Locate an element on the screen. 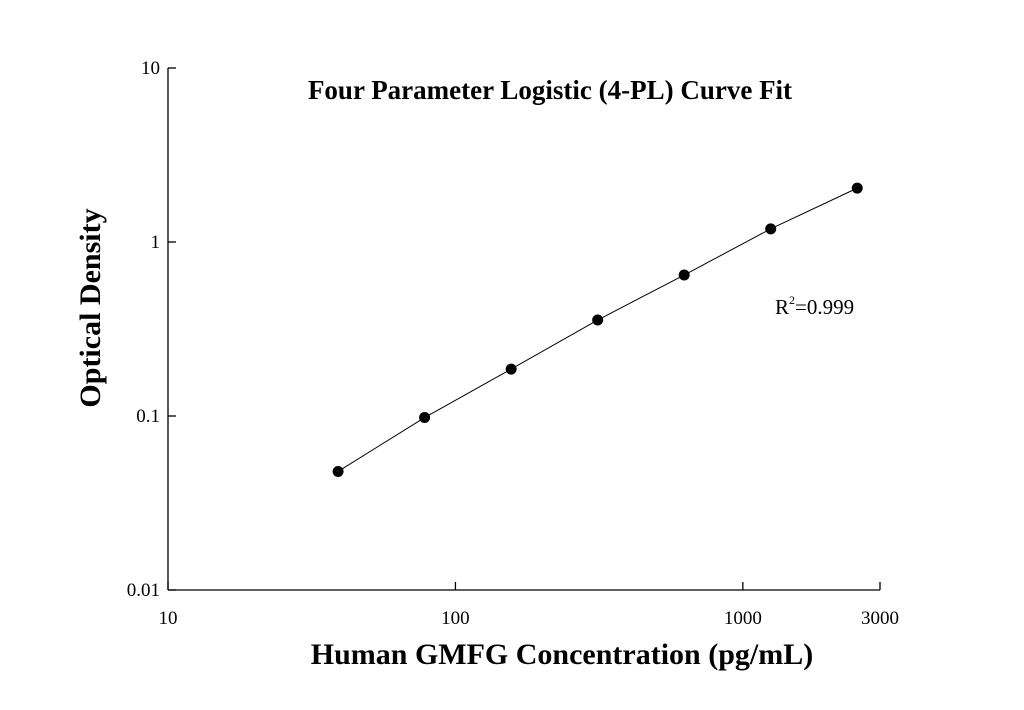 This screenshot has height=710, width=1024. x-tick-label: 1000 is located at coordinates (743, 618).